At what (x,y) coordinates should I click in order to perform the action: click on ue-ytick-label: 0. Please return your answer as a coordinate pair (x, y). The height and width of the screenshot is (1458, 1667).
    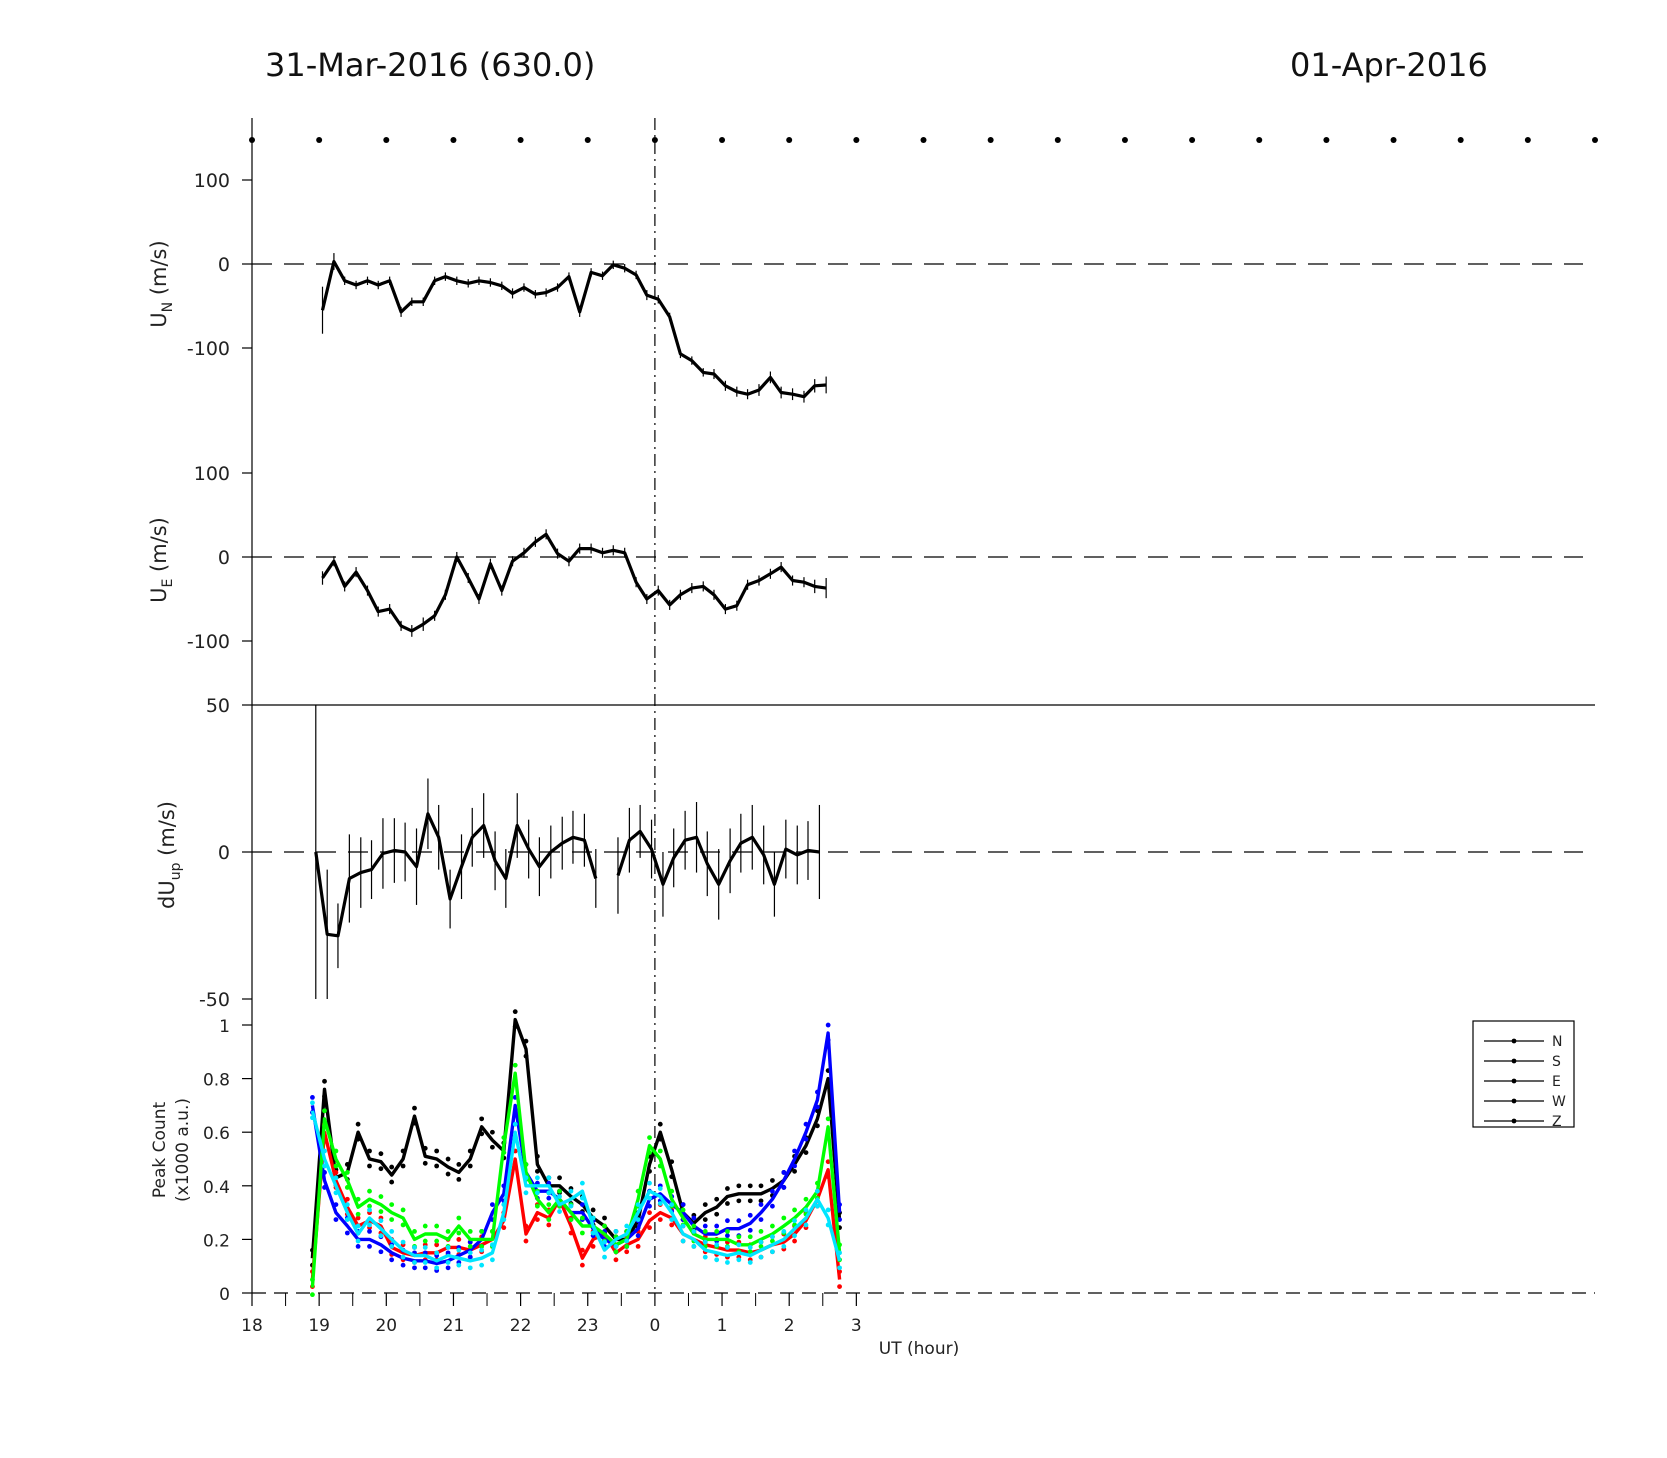
    Looking at the image, I should click on (224, 558).